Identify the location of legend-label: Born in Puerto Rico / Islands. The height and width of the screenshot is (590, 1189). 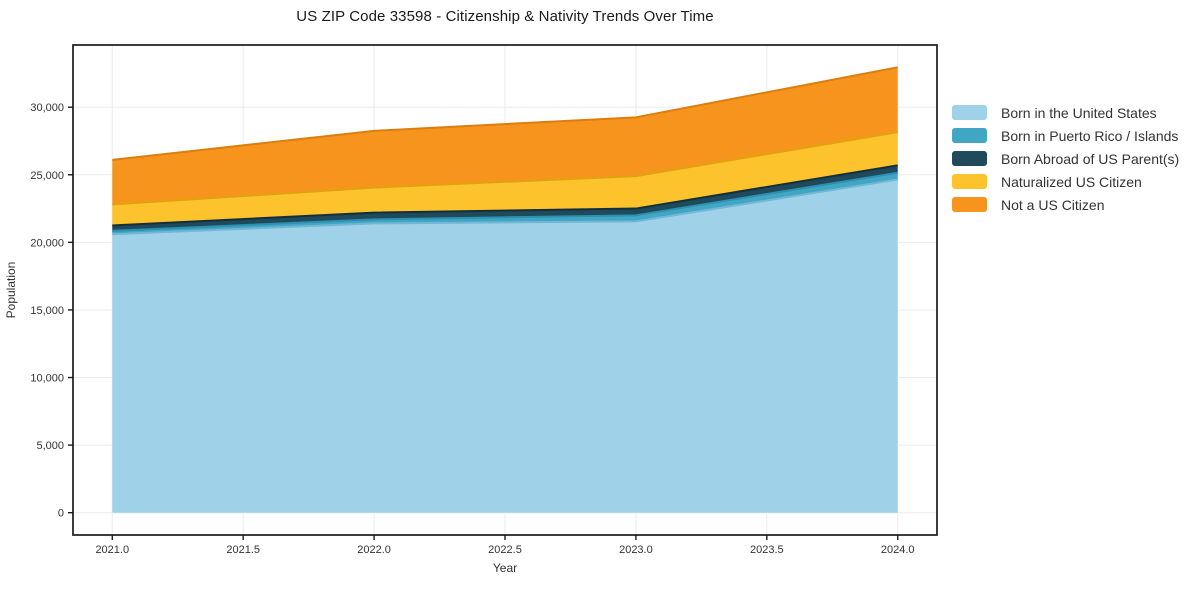
(1090, 135).